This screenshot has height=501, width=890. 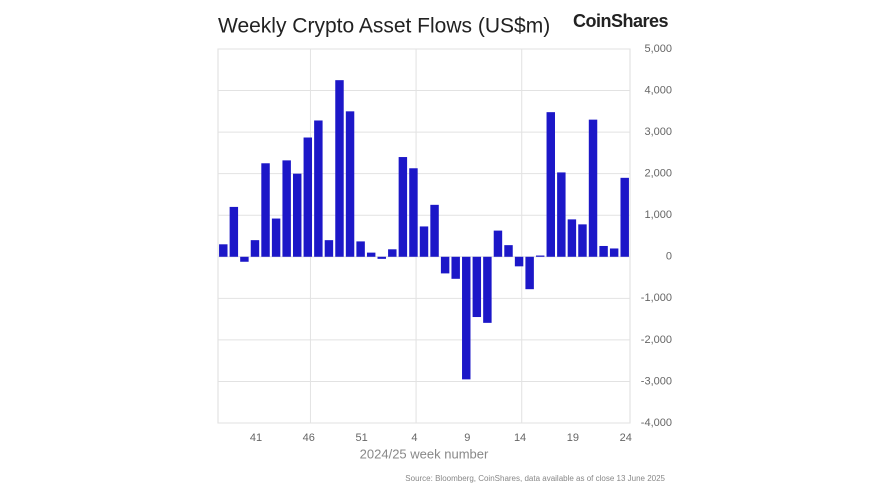 I want to click on x-tick-label: 14, so click(x=520, y=438).